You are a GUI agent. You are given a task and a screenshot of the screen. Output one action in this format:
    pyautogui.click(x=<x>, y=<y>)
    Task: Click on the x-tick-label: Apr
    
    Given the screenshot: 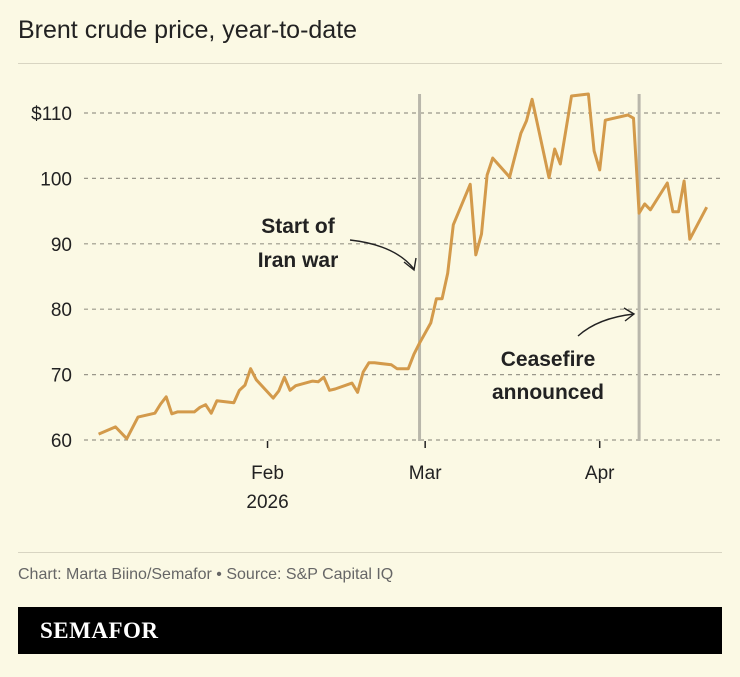 What is the action you would take?
    pyautogui.click(x=600, y=473)
    